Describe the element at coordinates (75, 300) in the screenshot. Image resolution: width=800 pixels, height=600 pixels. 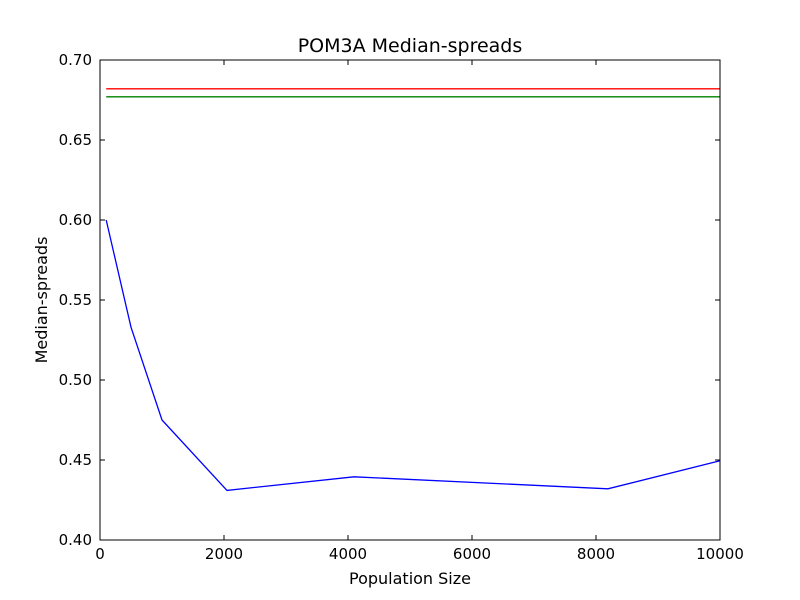
I see `y-tick-label-3: 0.55` at that location.